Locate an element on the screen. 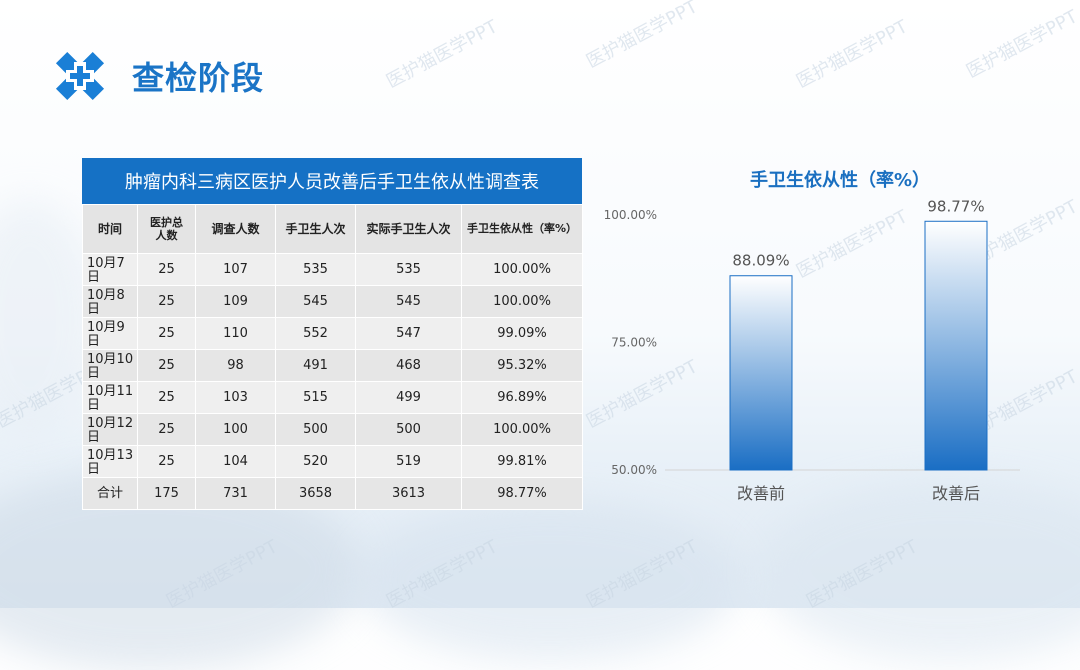  table-cell: 552 is located at coordinates (315, 333).